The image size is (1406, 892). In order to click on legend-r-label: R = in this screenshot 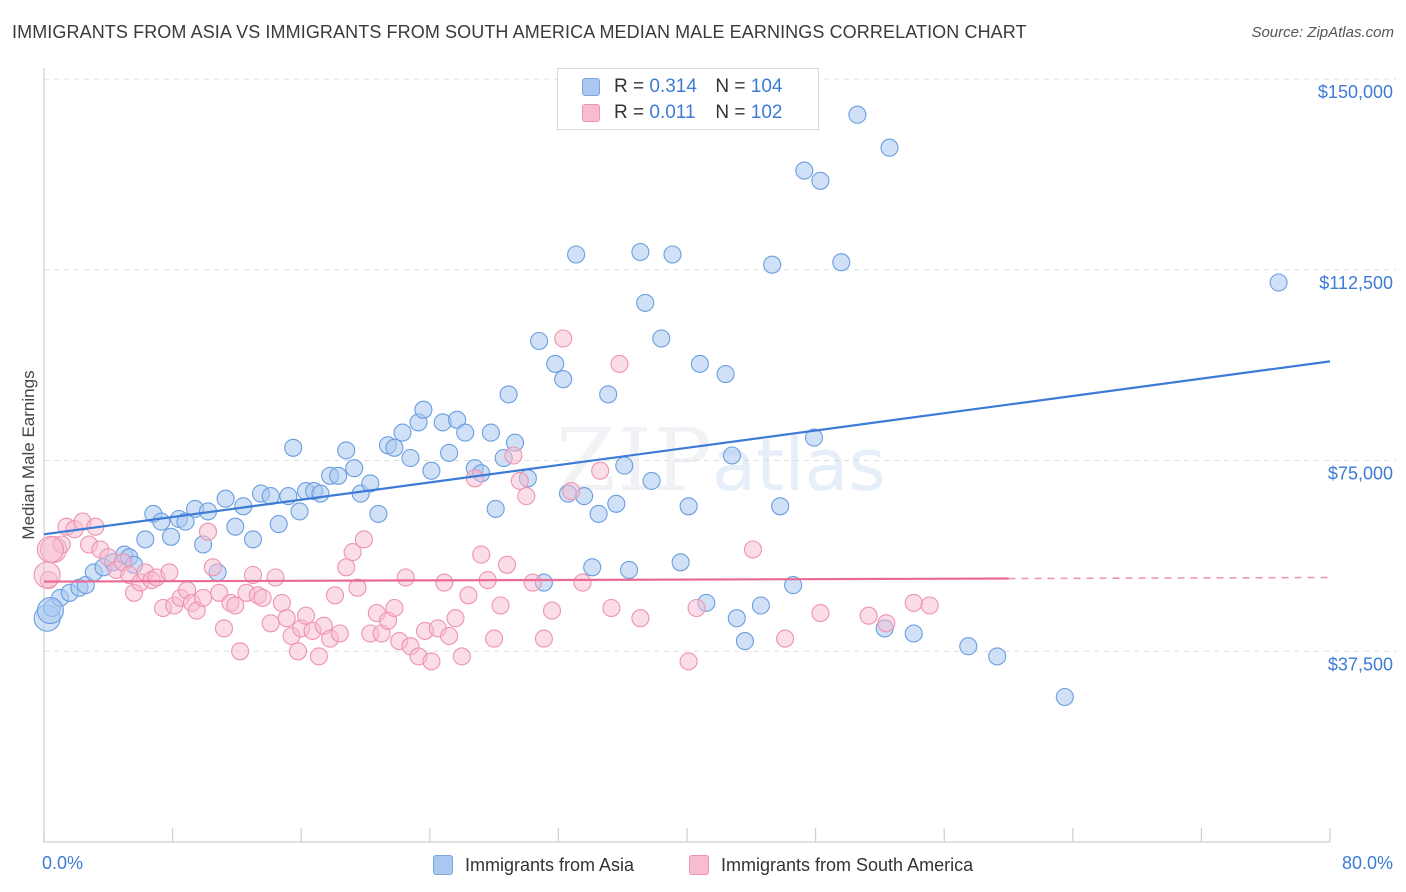, I will do `click(629, 112)`.